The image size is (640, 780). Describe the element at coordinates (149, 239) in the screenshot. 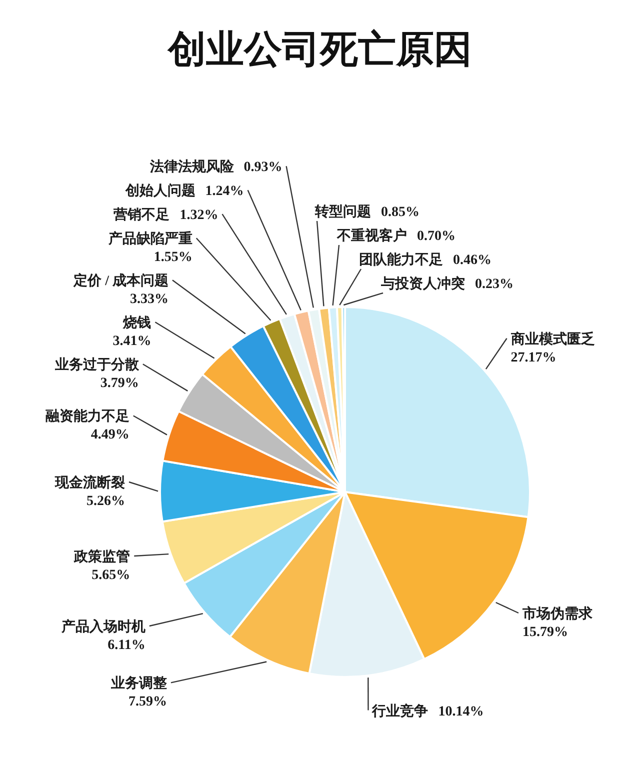

I see `slice-label: 产品缺陷严重` at that location.